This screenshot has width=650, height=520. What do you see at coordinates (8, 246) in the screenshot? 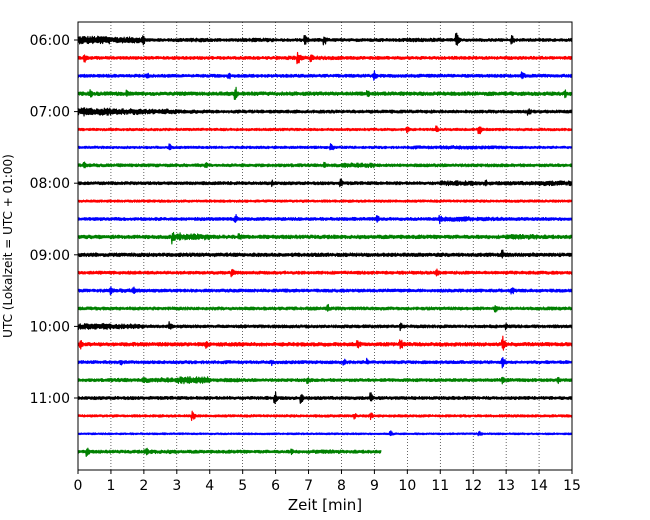
I see `y-axis-label: UTC (Lokalzeit = UTC + 01:00)` at bounding box center [8, 246].